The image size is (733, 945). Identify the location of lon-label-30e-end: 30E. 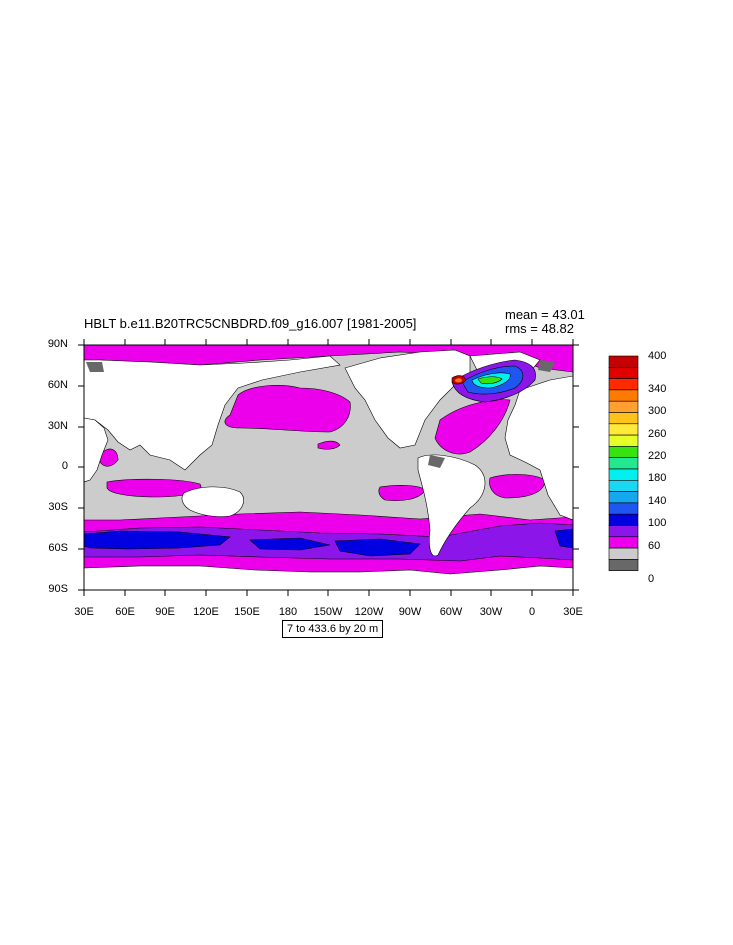
(573, 612).